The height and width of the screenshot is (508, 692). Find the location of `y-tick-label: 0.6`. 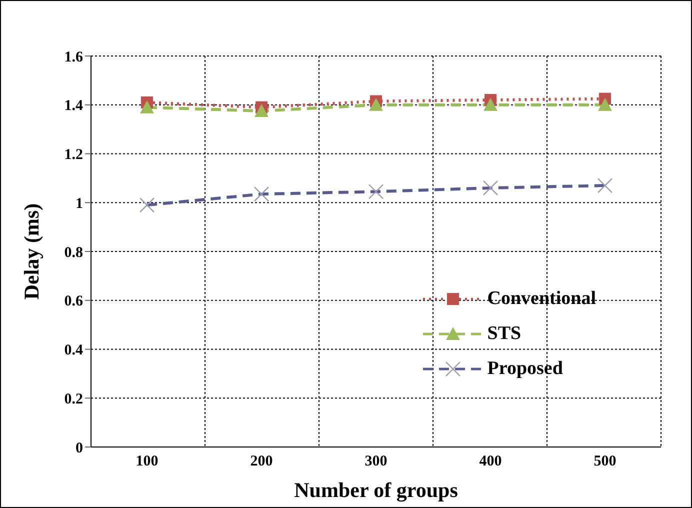

y-tick-label: 0.6 is located at coordinates (74, 302).